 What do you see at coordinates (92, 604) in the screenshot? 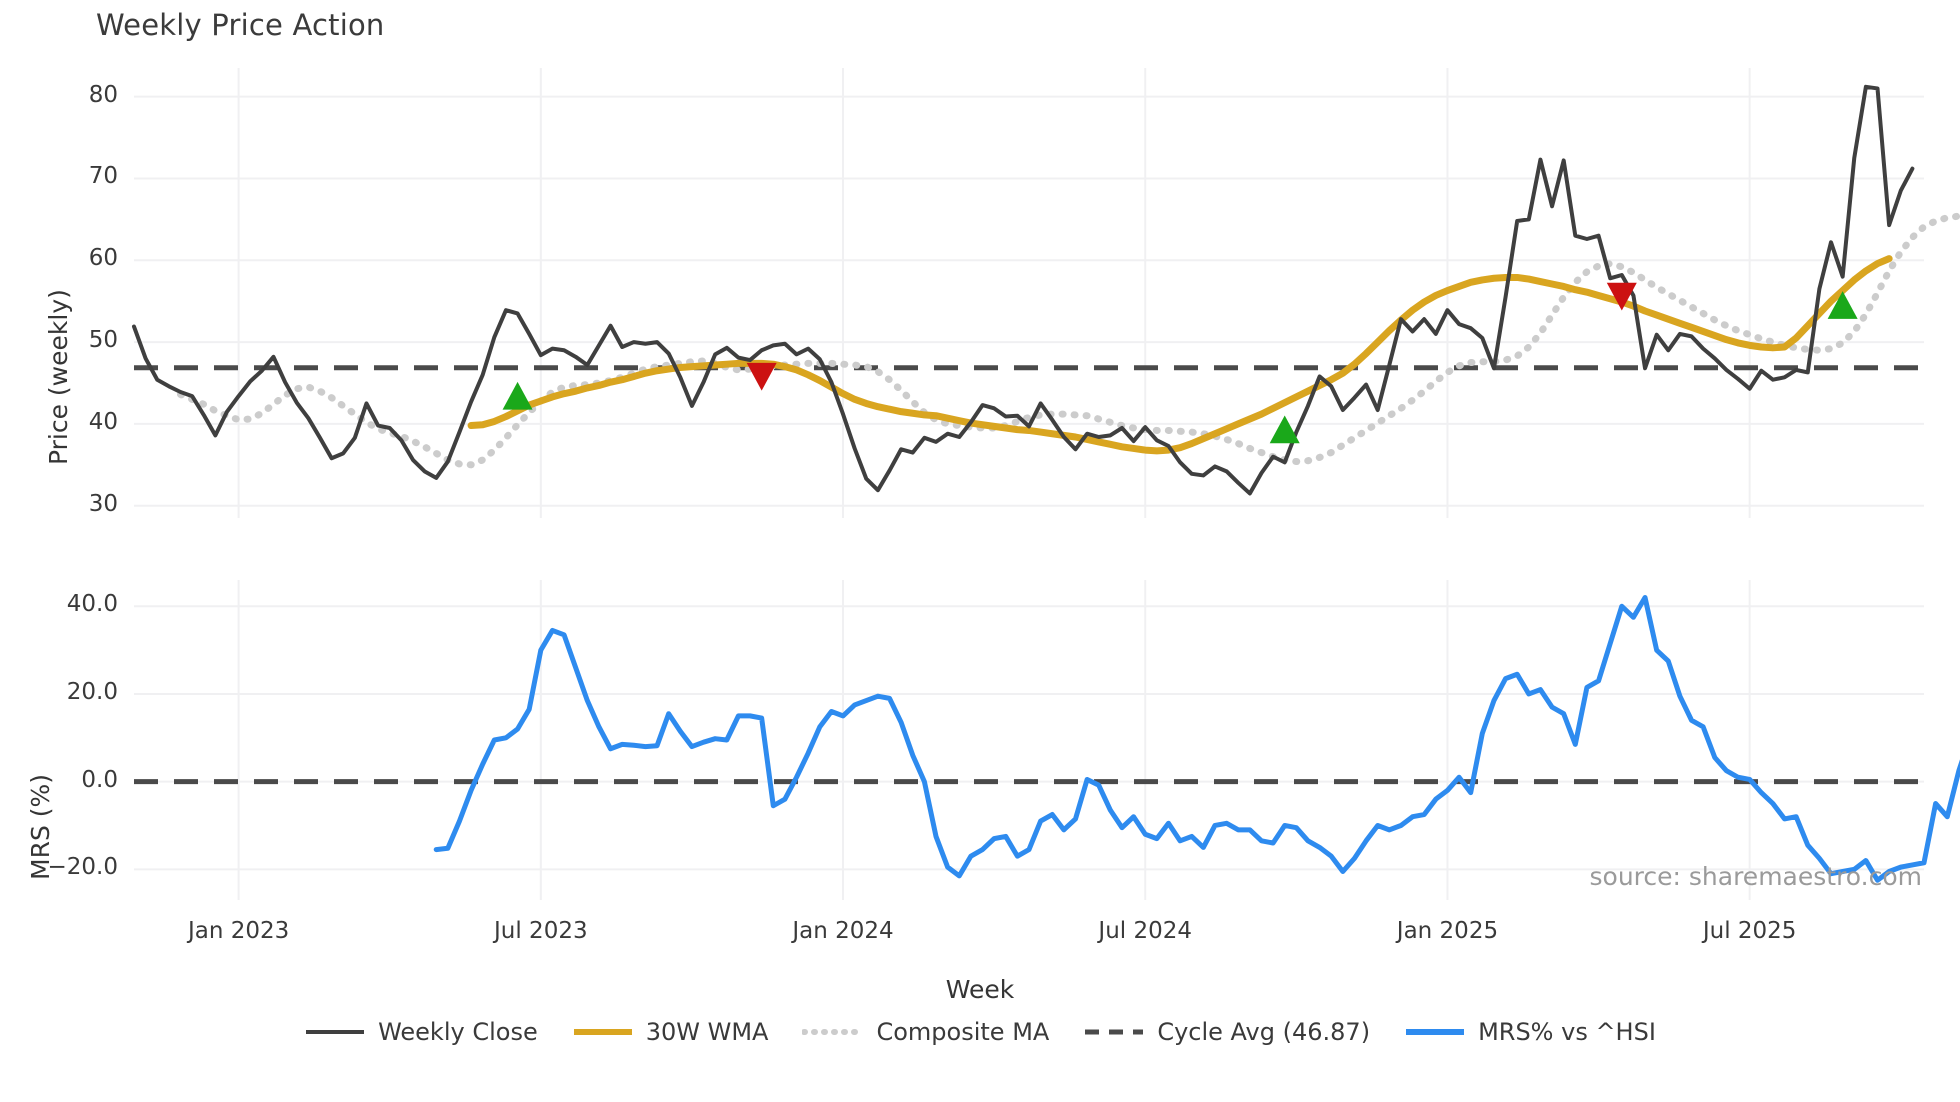
I see `y-tick-label: 40.0` at bounding box center [92, 604].